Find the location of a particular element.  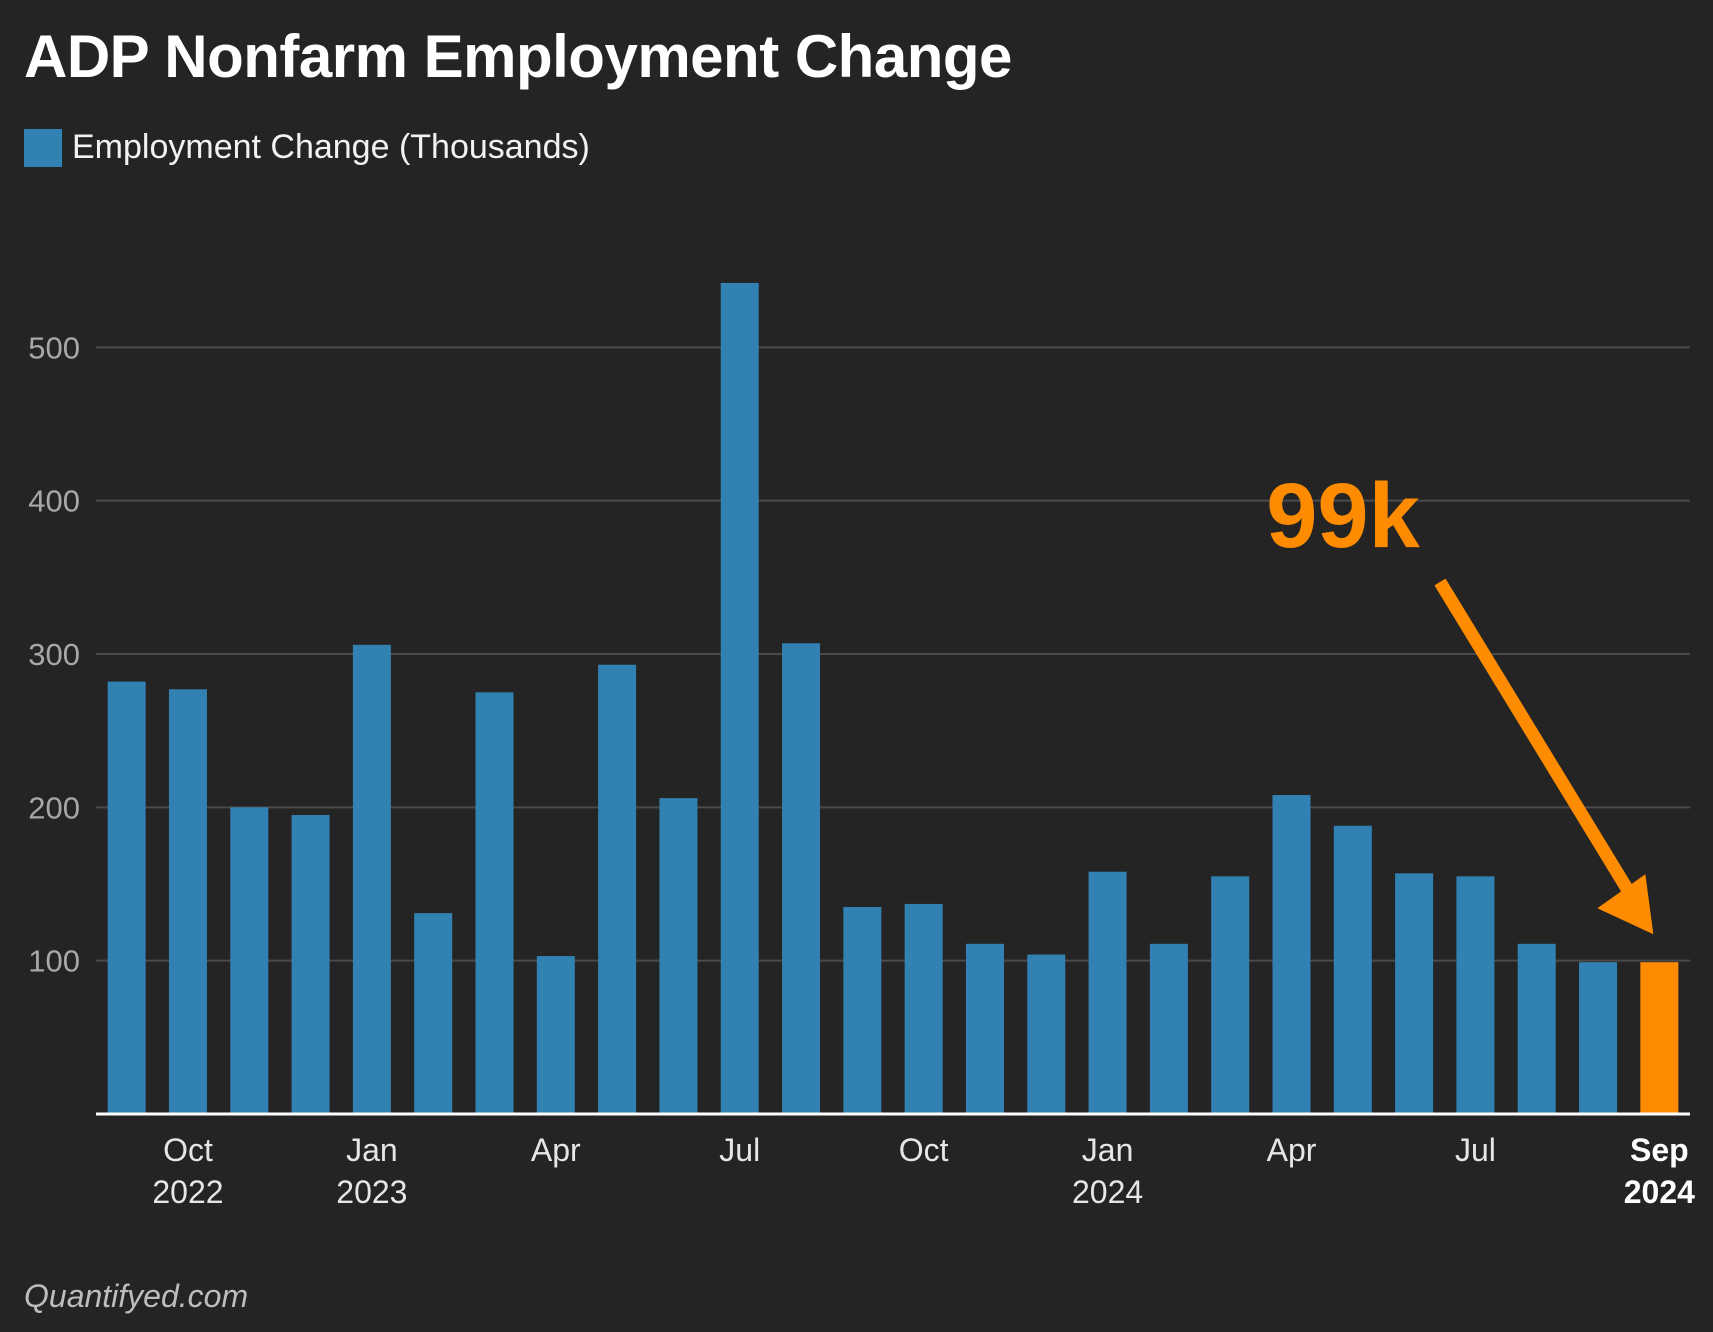

x-tick-year-label: 2022 is located at coordinates (187, 1192).